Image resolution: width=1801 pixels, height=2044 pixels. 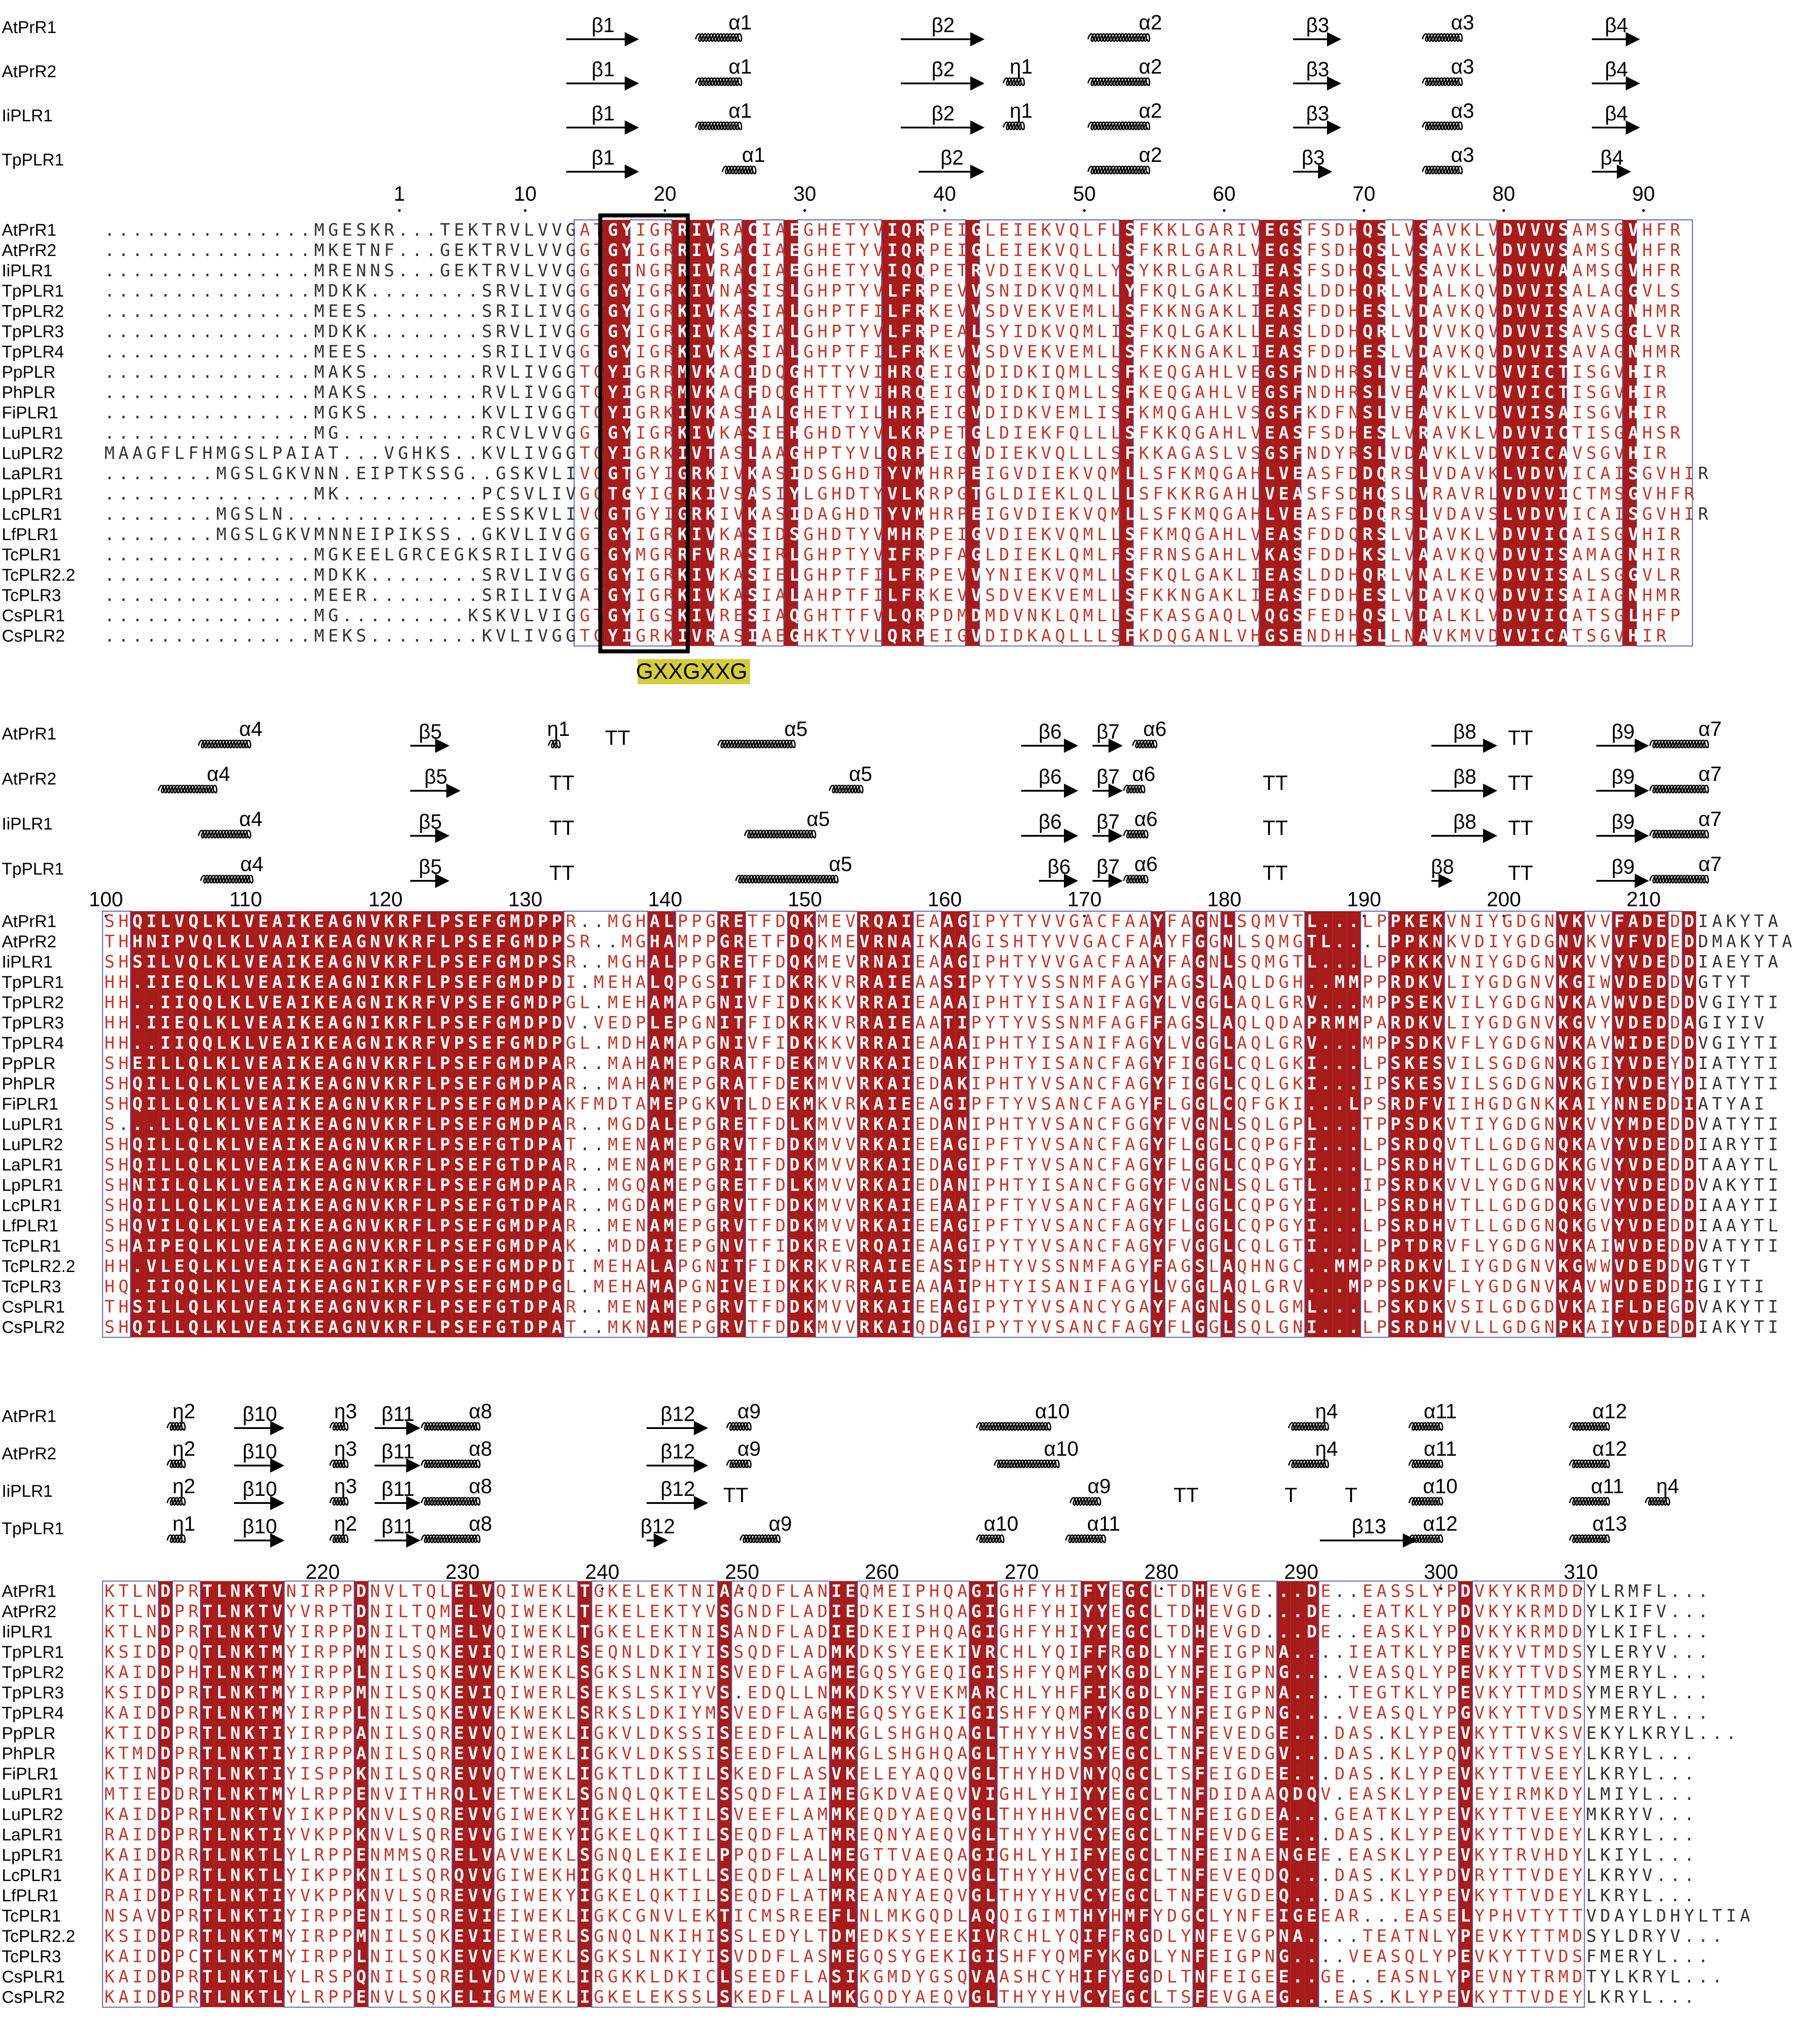 I want to click on ruler-number: 240, so click(x=602, y=1571).